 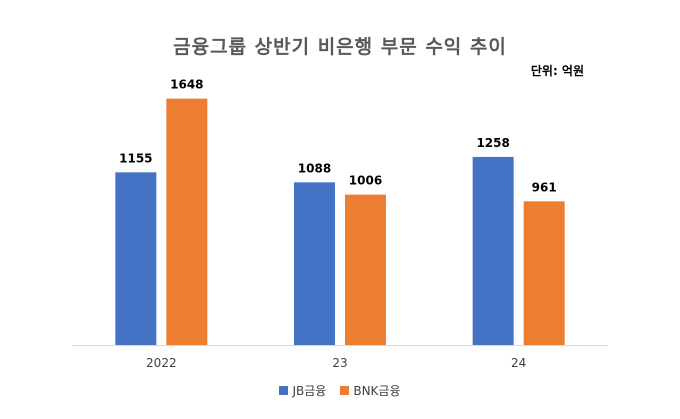 What do you see at coordinates (339, 363) in the screenshot?
I see `x-tick-label: 23` at bounding box center [339, 363].